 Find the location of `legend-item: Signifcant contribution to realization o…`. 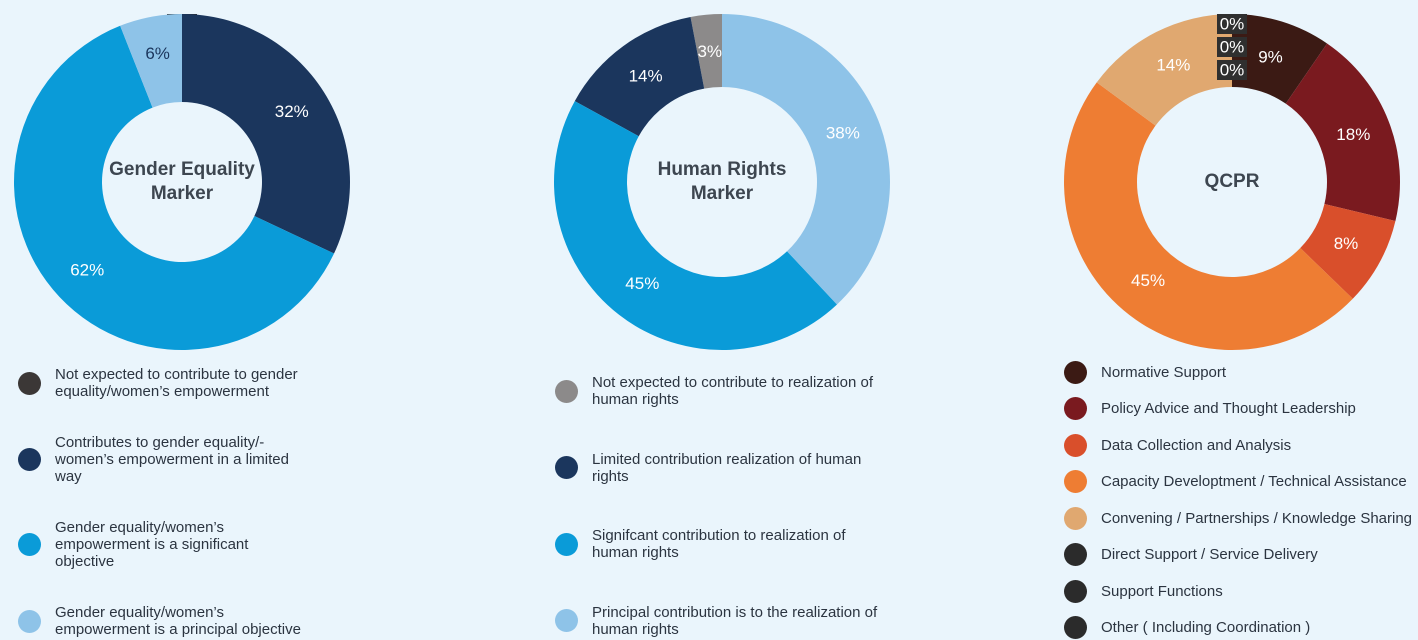

legend-item: Signifcant contribution to realization o… is located at coordinates (720, 544).